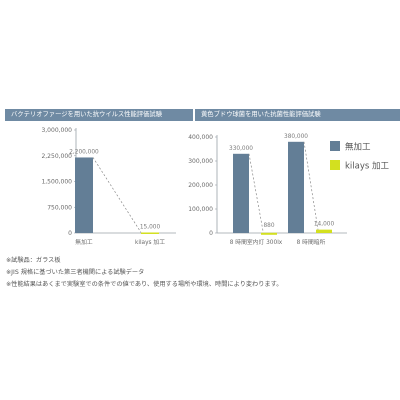  I want to click on note-jis: ※JIS 規格に基づいた第三者機関による試験データ, so click(75, 272).